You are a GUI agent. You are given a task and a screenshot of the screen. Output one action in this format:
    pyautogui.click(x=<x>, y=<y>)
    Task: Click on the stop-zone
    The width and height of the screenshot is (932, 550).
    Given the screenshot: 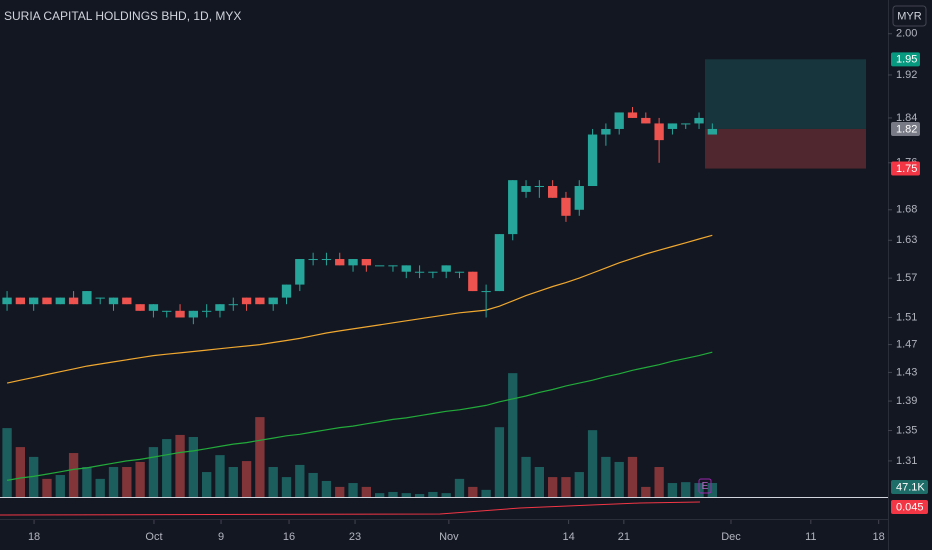 What is the action you would take?
    pyautogui.click(x=785, y=148)
    